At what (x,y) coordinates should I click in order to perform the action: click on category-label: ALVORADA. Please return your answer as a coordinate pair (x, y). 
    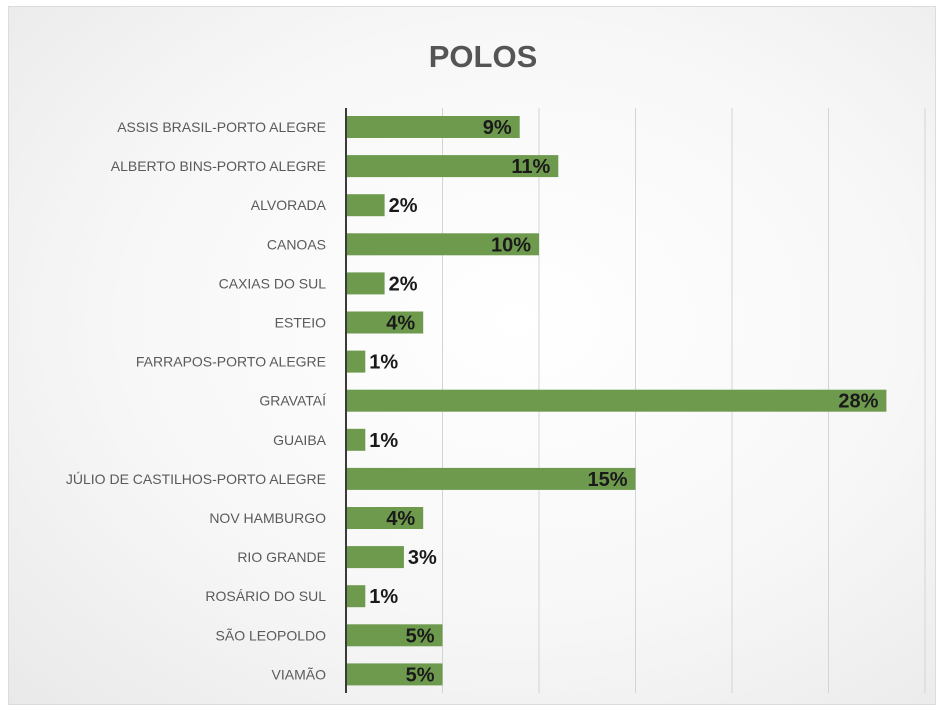
    Looking at the image, I should click on (289, 205).